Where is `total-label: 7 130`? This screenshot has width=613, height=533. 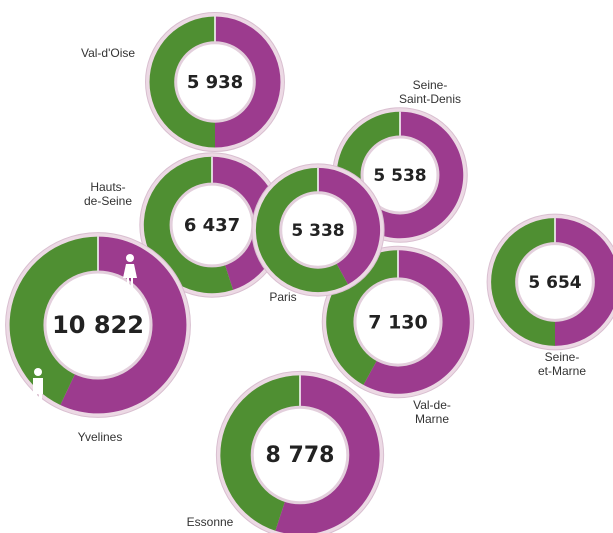 total-label: 7 130 is located at coordinates (398, 323).